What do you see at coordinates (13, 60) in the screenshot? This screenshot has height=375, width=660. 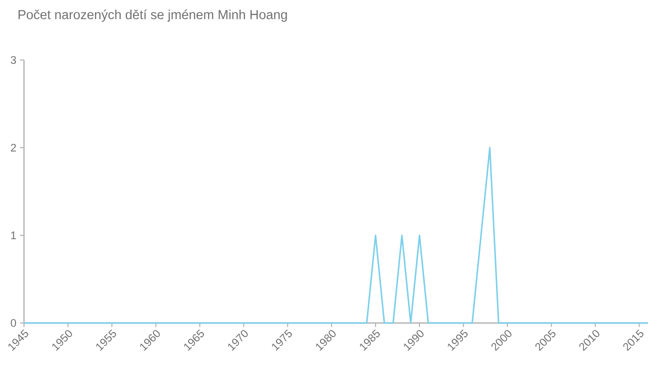 I see `y-tick-label: 3` at bounding box center [13, 60].